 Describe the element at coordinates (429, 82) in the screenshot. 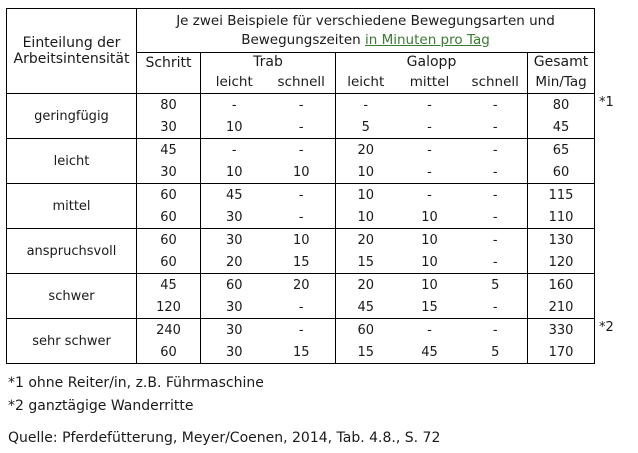

I see `subheader-galopp-mittel: mittel` at that location.